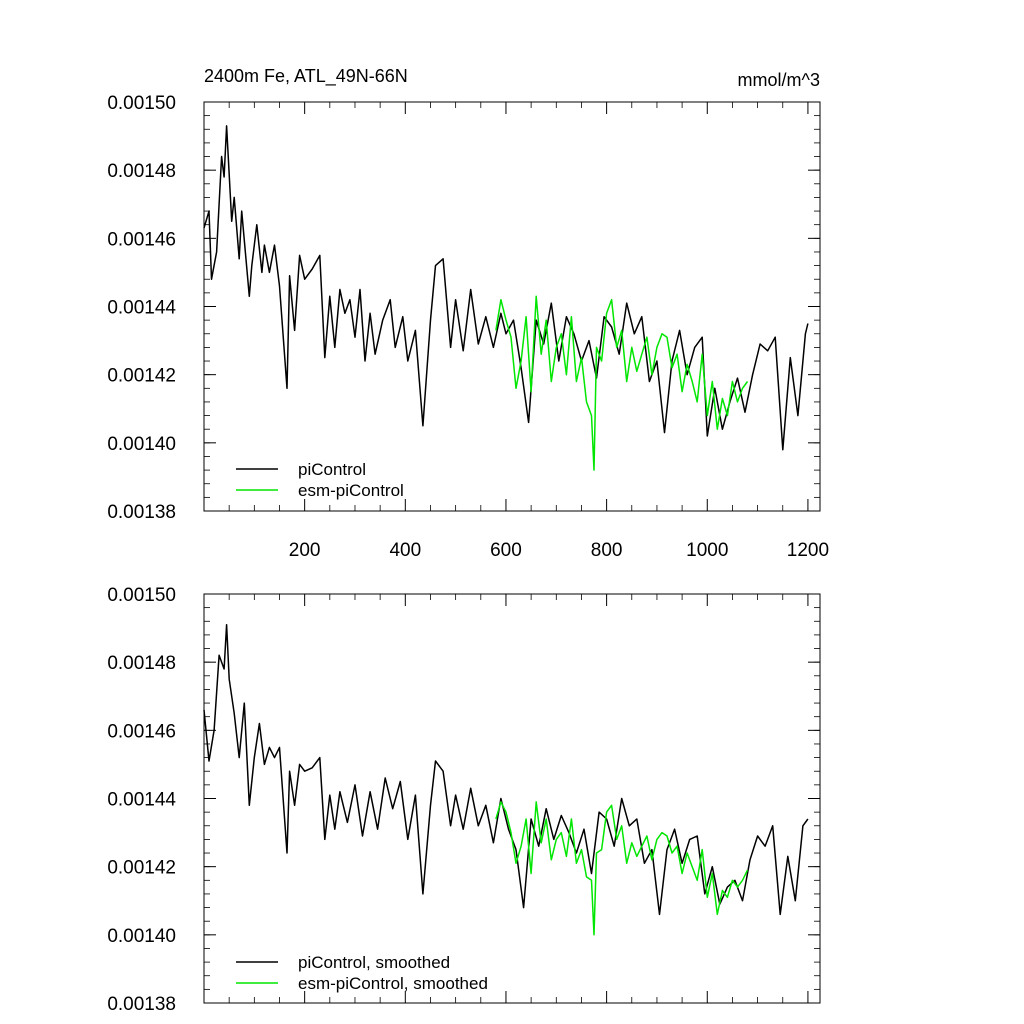 The width and height of the screenshot is (1024, 1024). Describe the element at coordinates (141, 868) in the screenshot. I see `bottom-y-tick-label: 0.00142` at that location.